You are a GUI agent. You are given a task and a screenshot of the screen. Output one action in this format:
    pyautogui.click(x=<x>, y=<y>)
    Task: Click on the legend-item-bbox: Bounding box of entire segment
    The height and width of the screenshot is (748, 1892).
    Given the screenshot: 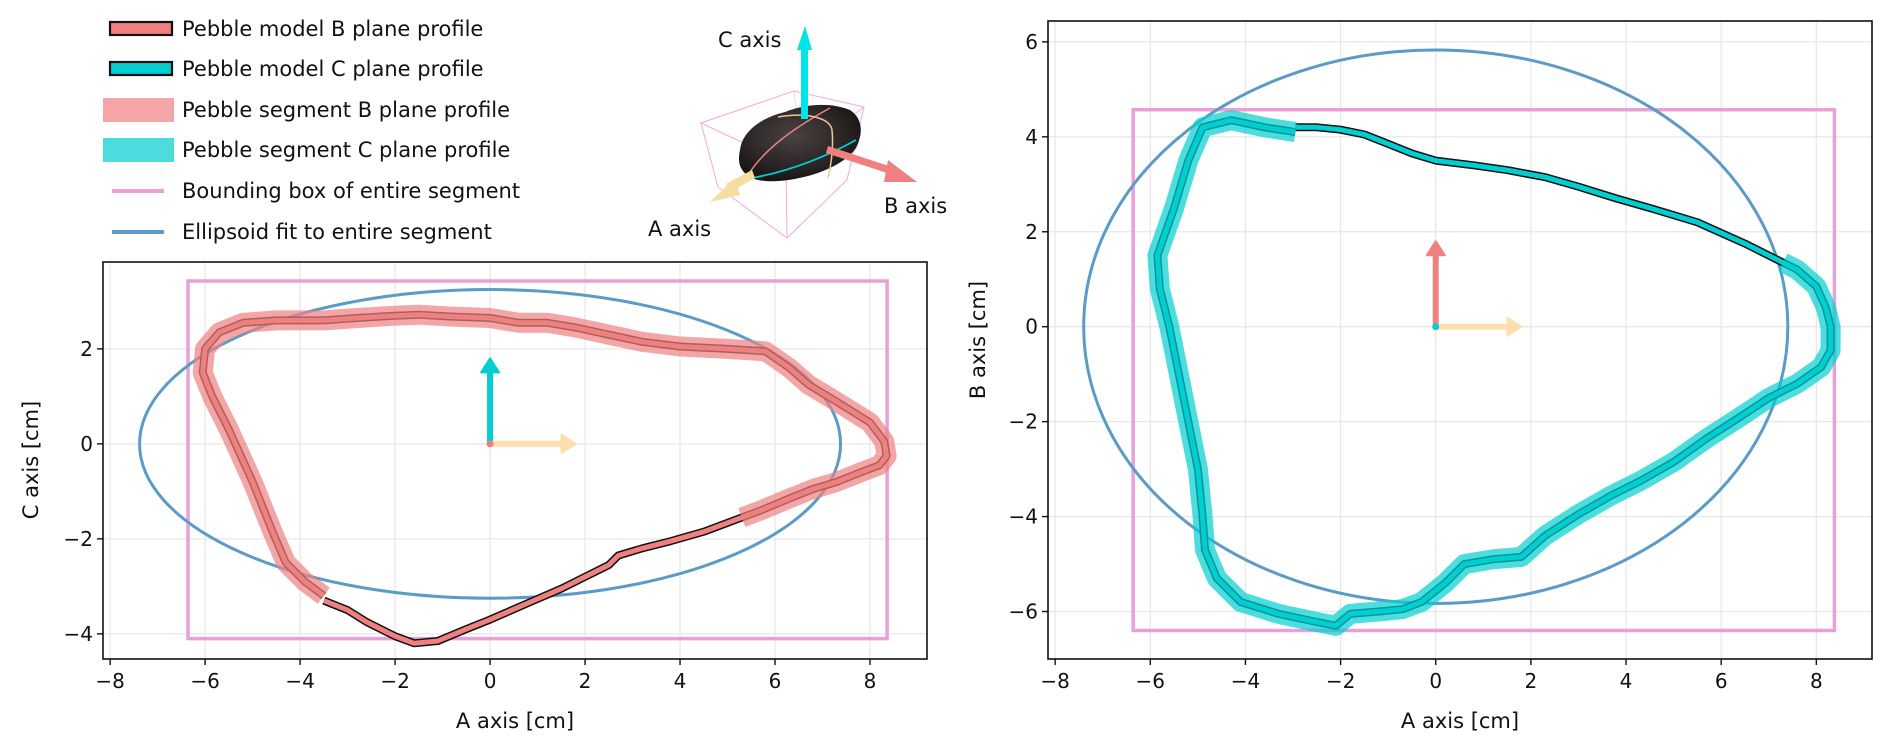 What is the action you would take?
    pyautogui.click(x=316, y=191)
    